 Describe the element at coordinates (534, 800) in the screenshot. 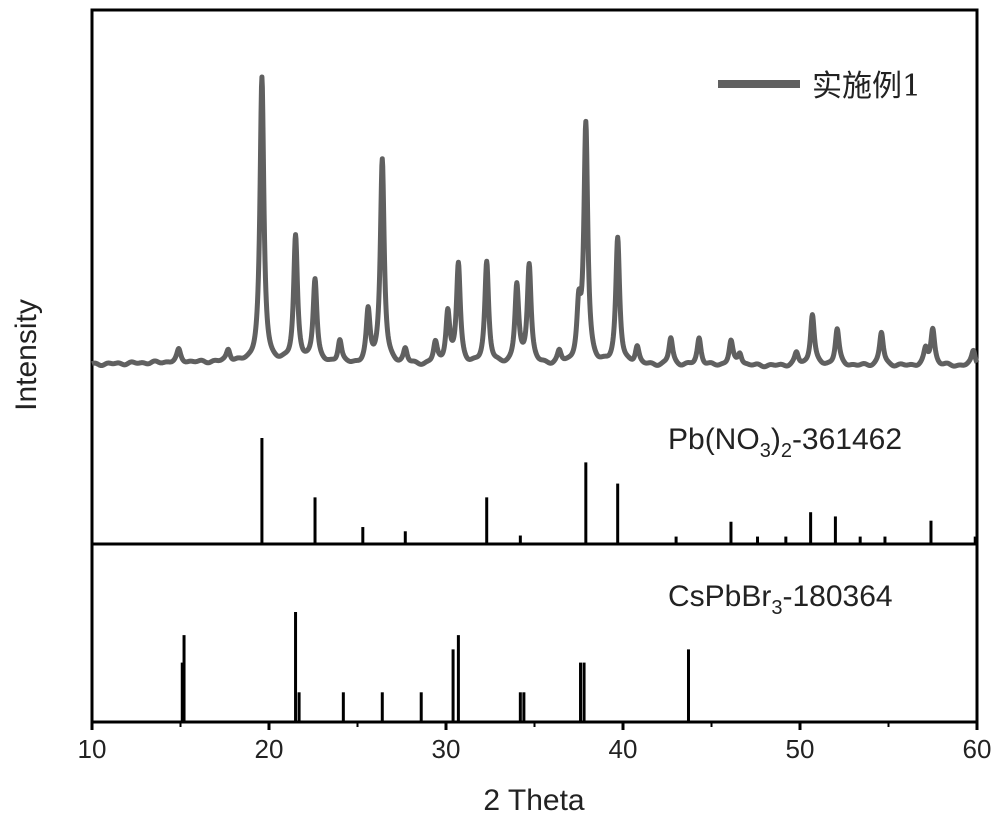

I see `x-axis-title: 2 Theta` at that location.